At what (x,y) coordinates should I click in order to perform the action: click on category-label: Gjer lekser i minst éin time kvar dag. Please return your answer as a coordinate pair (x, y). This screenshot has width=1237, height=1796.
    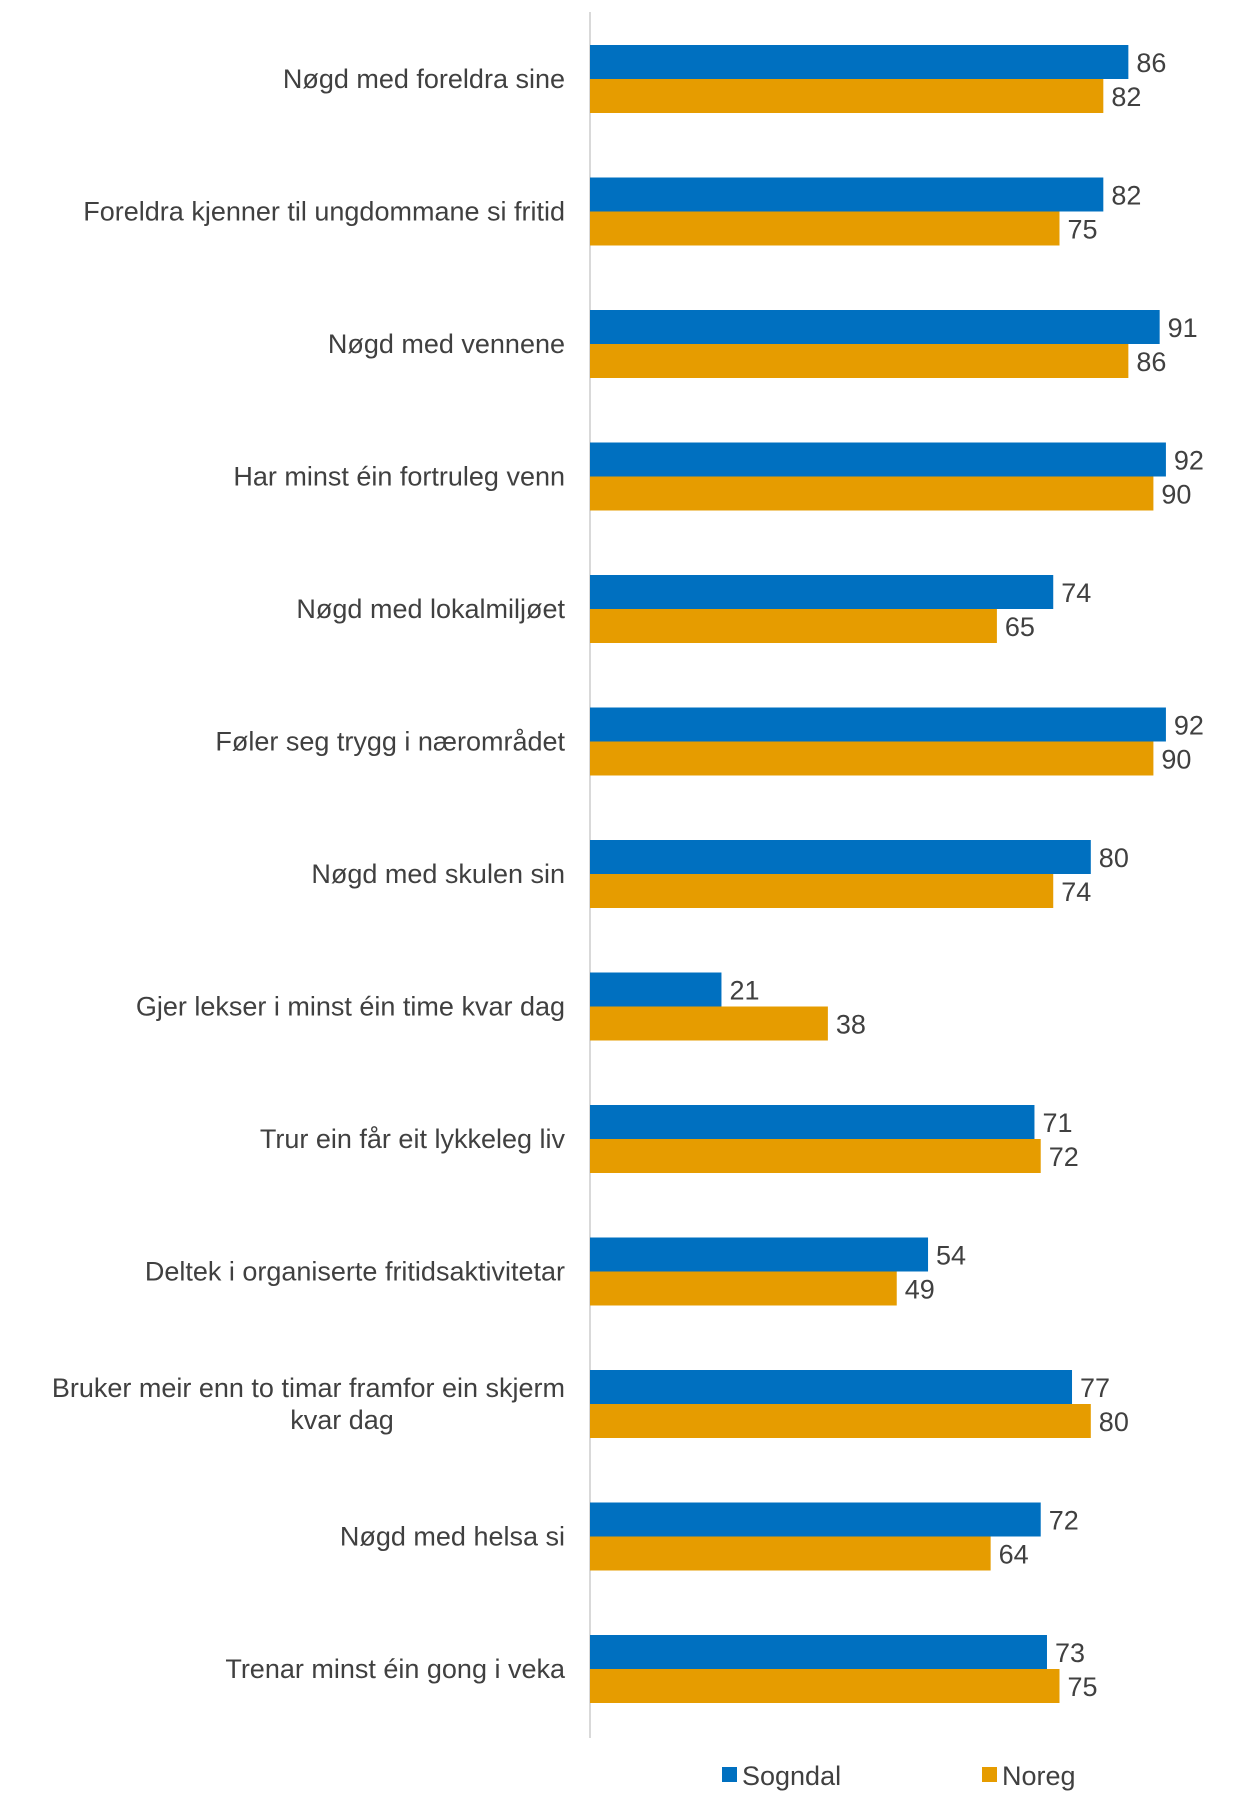
    Looking at the image, I should click on (350, 1007).